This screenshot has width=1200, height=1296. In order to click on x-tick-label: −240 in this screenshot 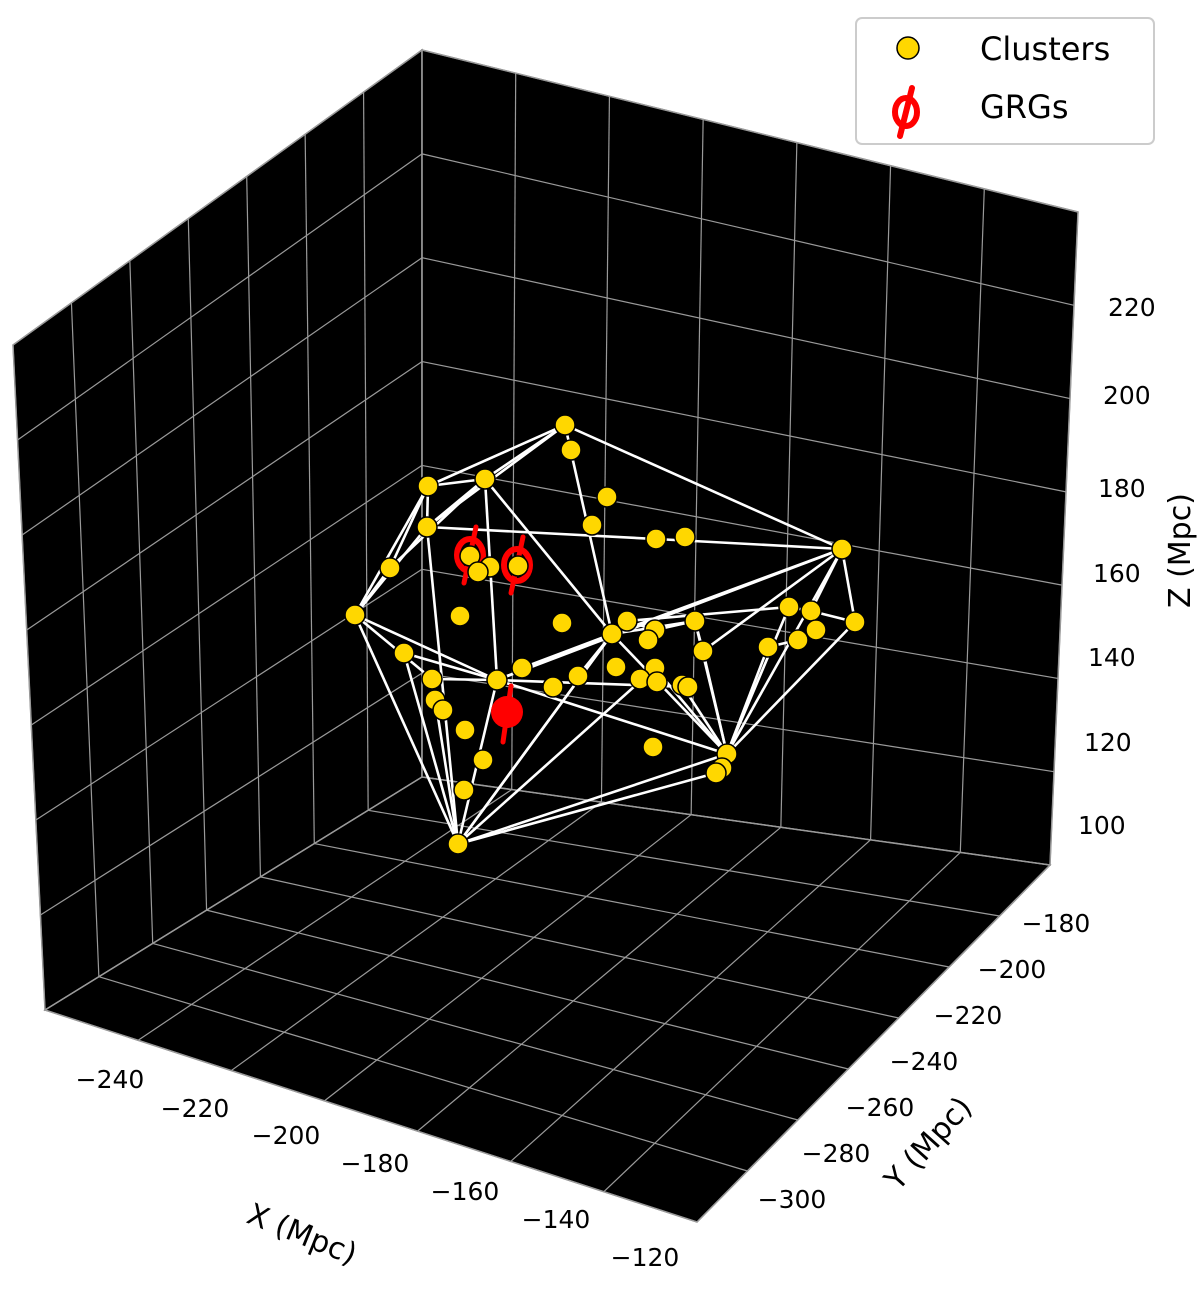, I will do `click(110, 1079)`.